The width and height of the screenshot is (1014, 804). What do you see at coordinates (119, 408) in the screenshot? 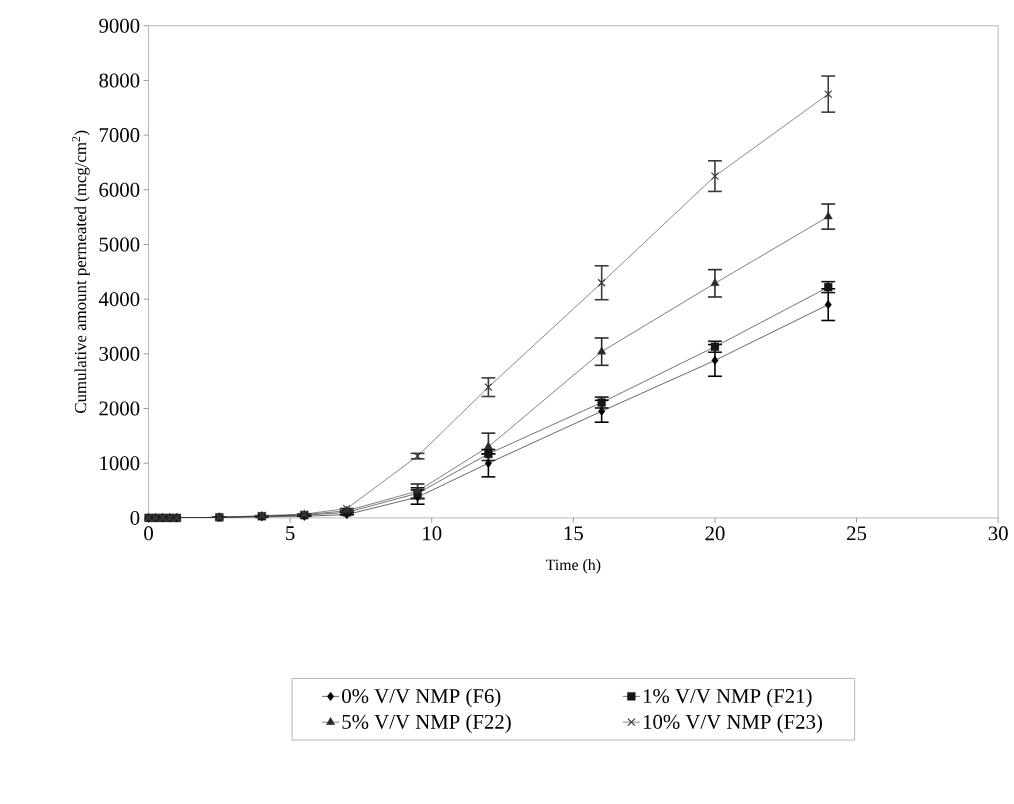
I see `y-tick-label: 2000` at bounding box center [119, 408].